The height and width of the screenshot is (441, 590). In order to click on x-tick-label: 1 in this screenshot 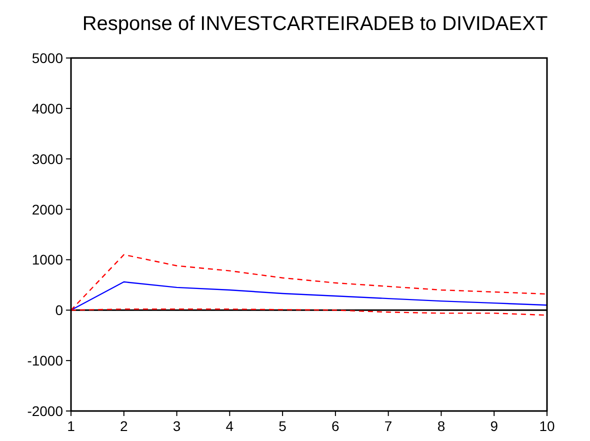, I will do `click(71, 426)`.